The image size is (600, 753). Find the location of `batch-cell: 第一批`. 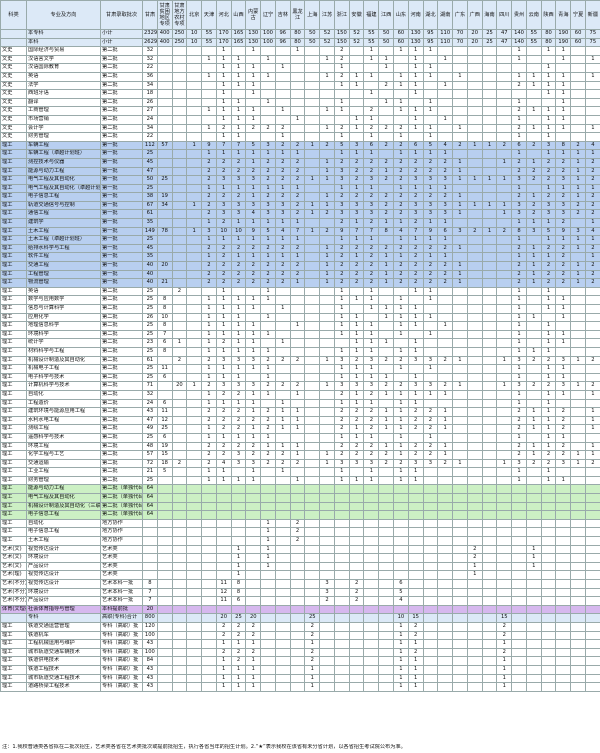

batch-cell: 第一批 is located at coordinates (121, 205).